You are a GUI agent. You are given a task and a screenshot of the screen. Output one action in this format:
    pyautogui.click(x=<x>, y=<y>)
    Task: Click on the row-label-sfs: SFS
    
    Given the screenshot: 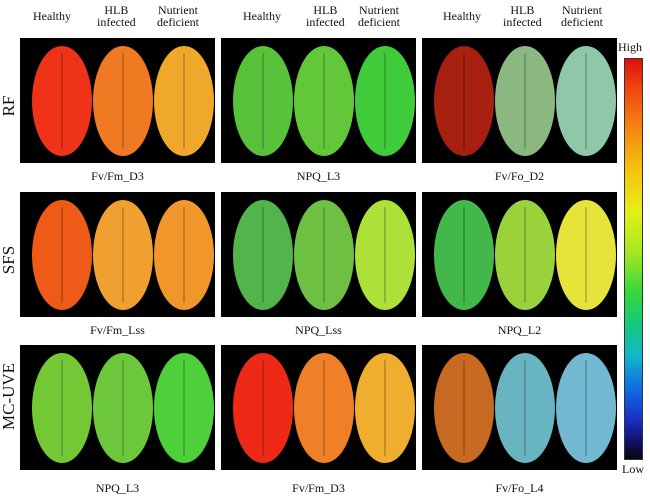 What is the action you would take?
    pyautogui.click(x=9, y=260)
    